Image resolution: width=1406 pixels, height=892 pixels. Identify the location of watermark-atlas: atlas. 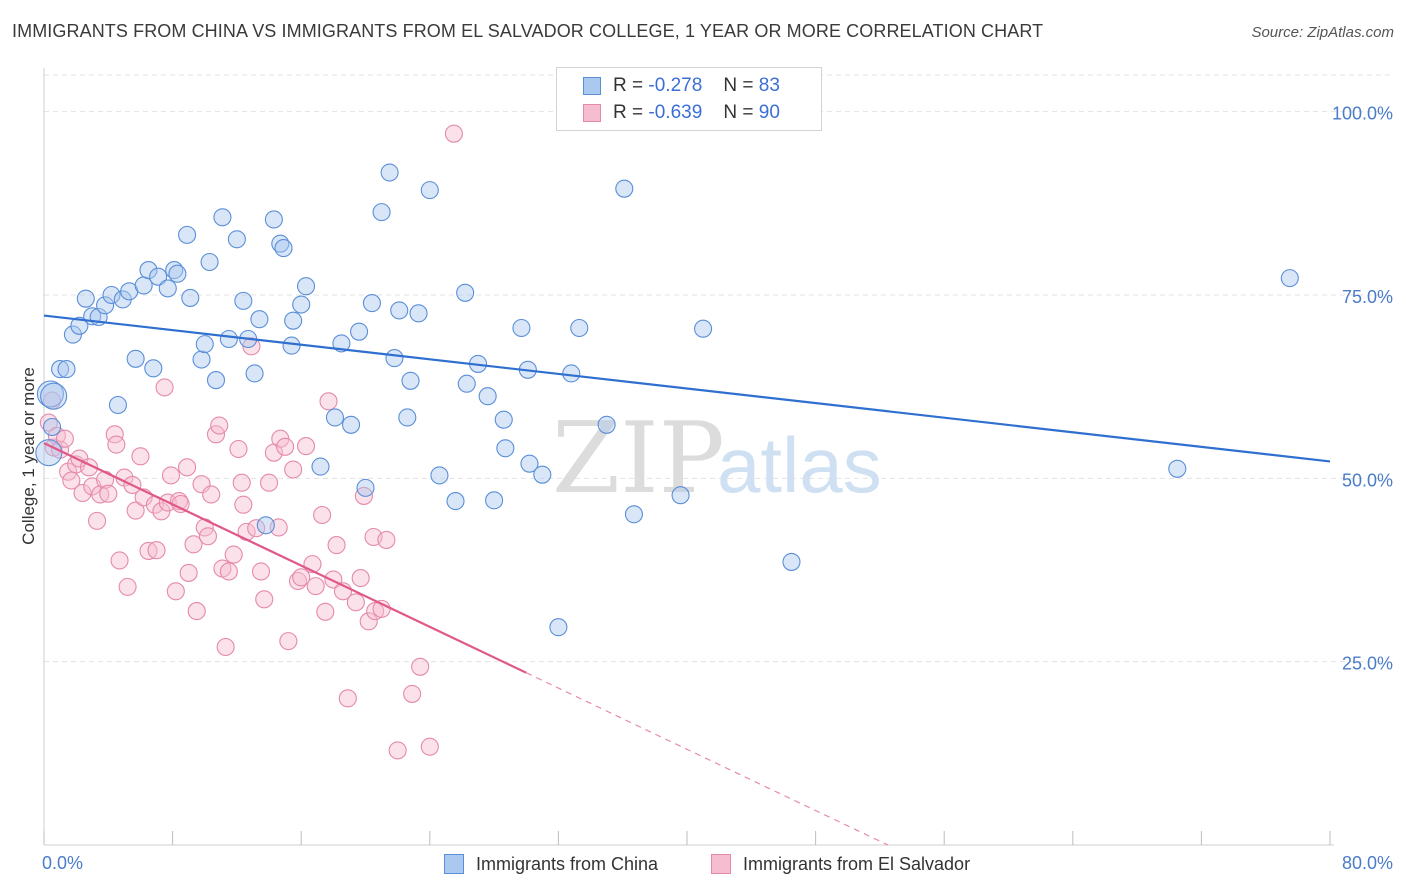
(799, 465).